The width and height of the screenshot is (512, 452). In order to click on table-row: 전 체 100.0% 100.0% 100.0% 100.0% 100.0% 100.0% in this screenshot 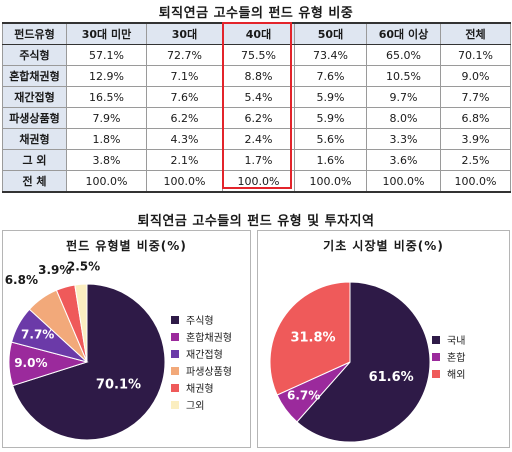, I will do `click(256, 181)`.